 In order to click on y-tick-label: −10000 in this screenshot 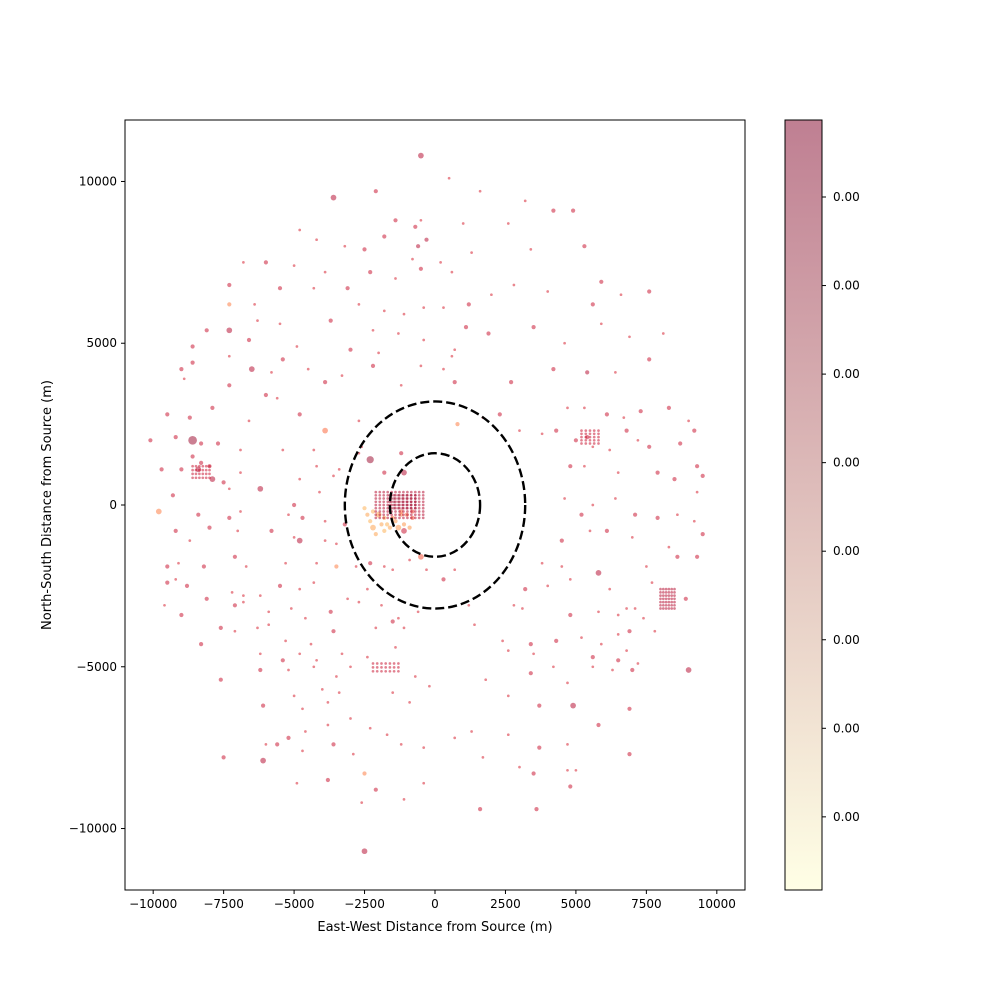, I will do `click(93, 829)`.